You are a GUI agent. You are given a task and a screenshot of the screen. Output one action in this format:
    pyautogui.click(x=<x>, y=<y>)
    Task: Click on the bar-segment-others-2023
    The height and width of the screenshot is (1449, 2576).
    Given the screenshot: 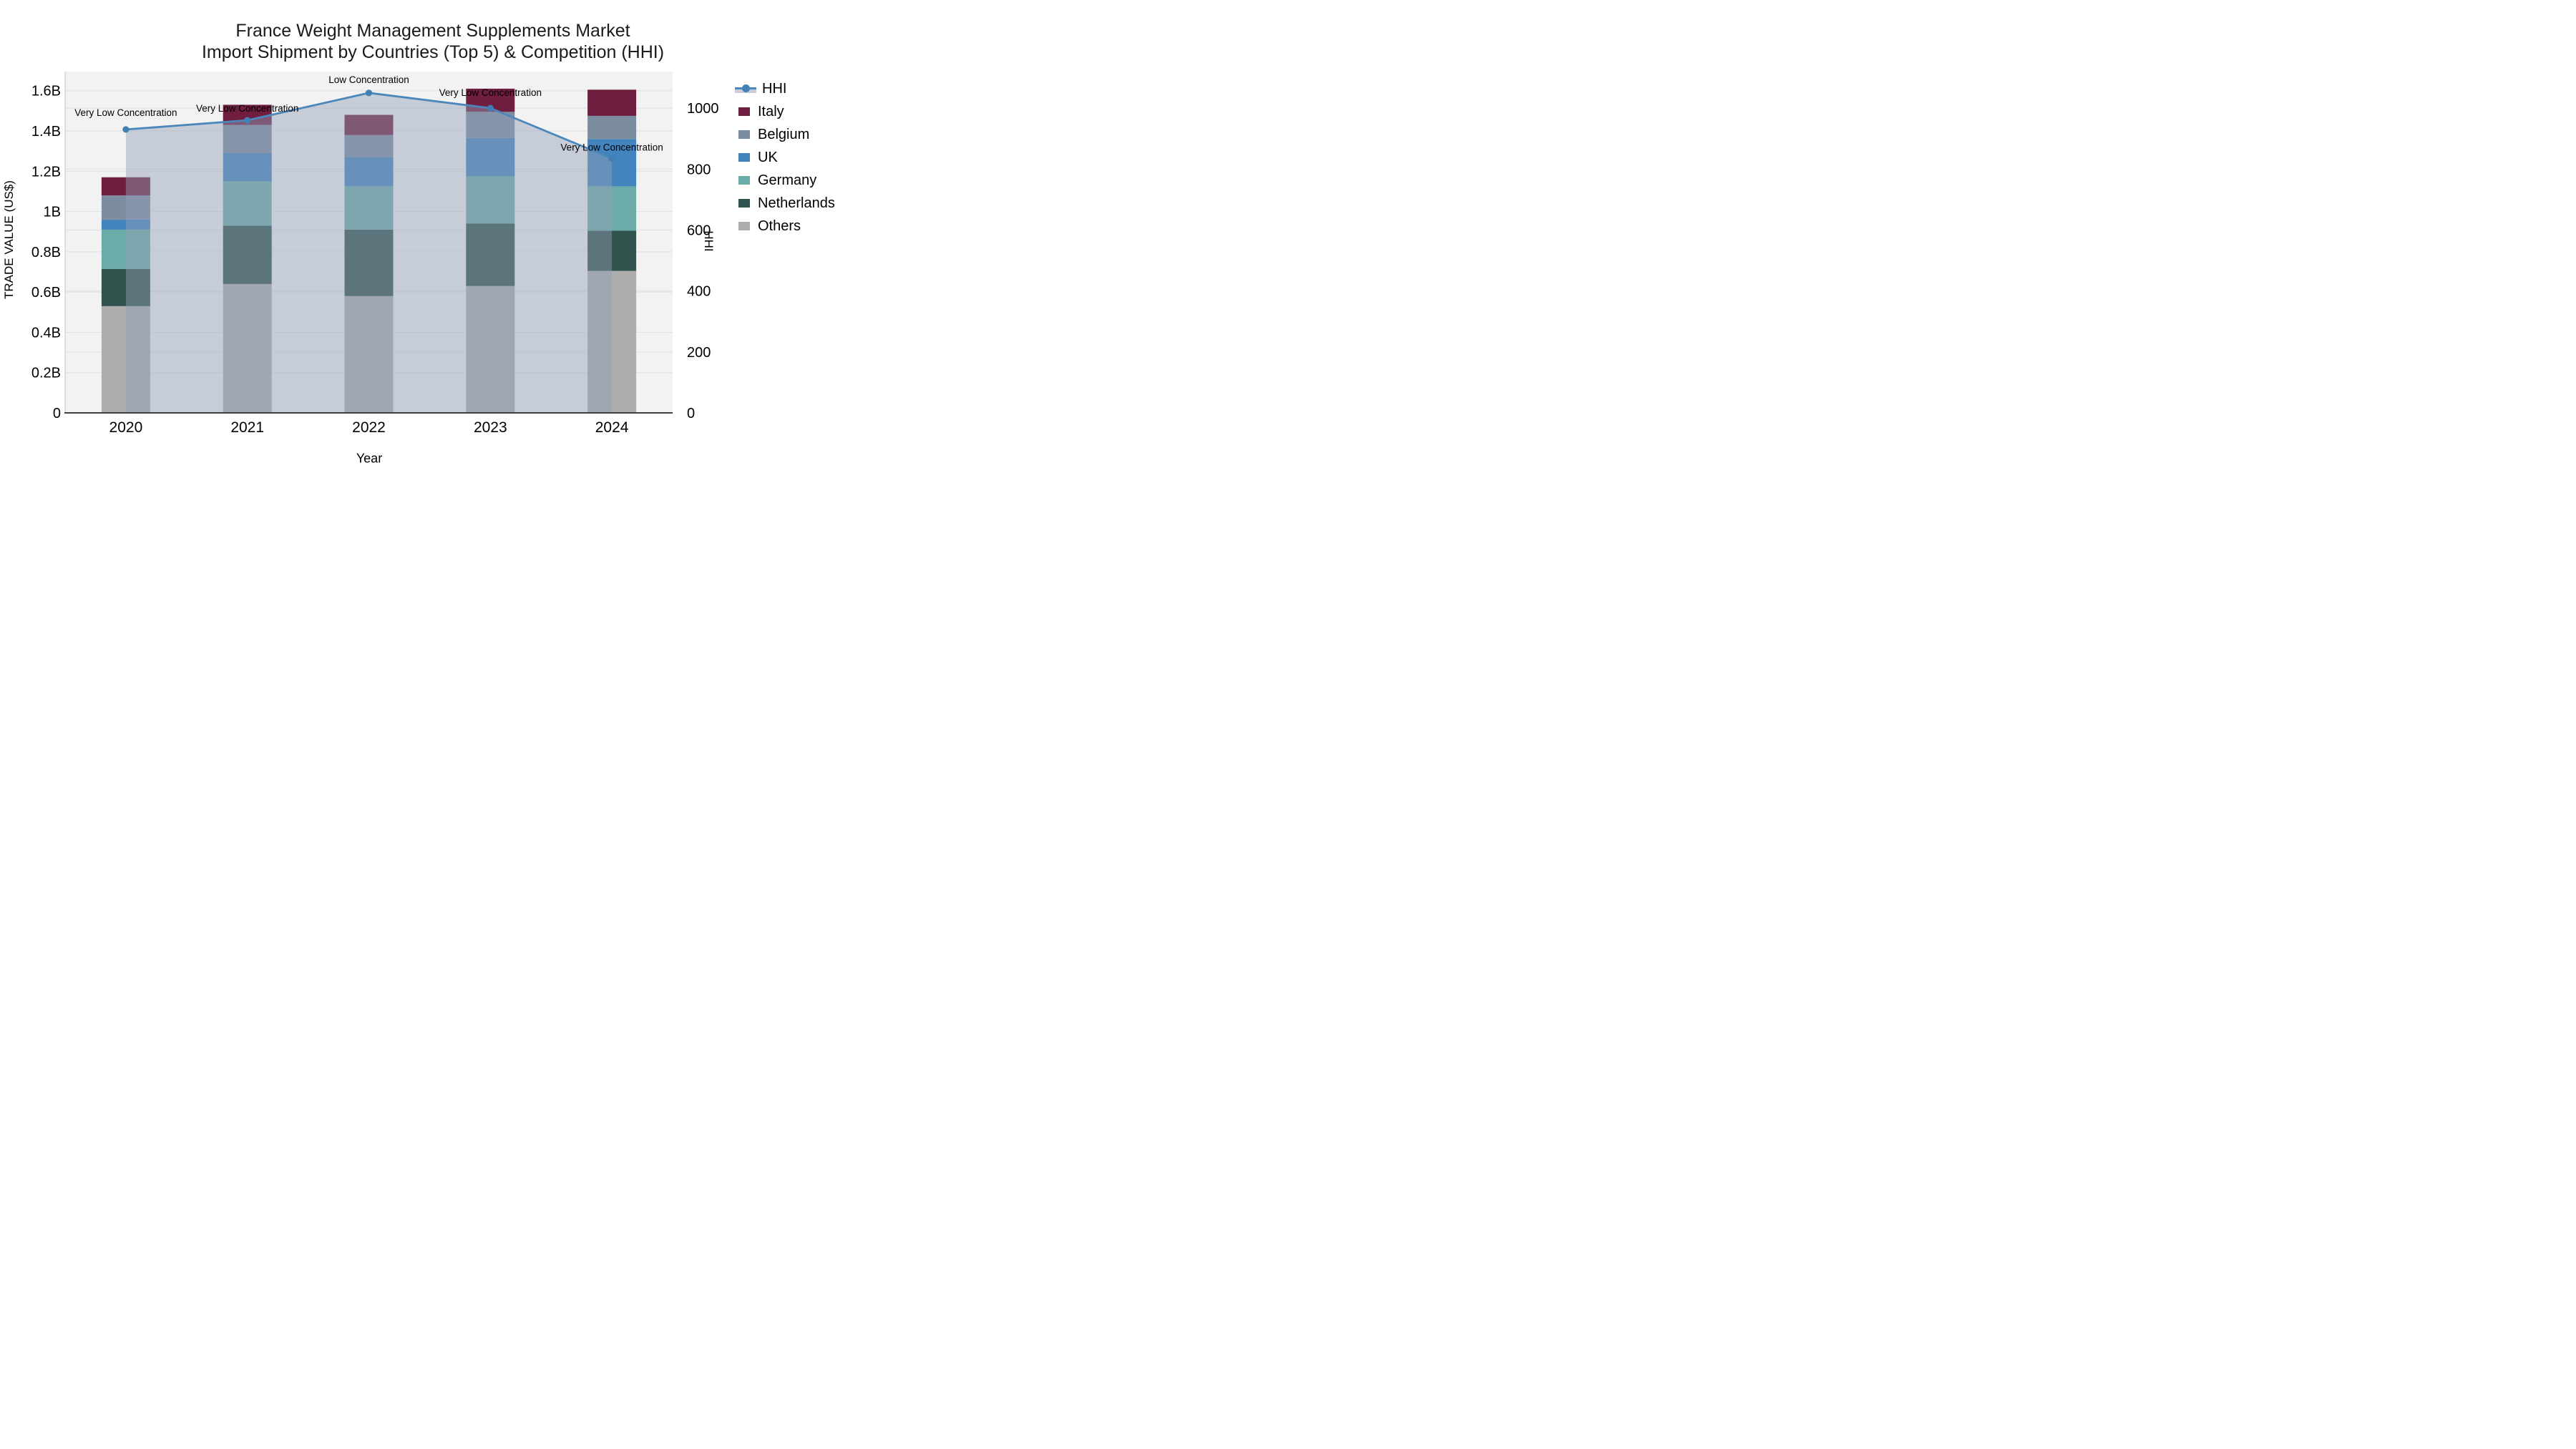 What is the action you would take?
    pyautogui.click(x=490, y=349)
    